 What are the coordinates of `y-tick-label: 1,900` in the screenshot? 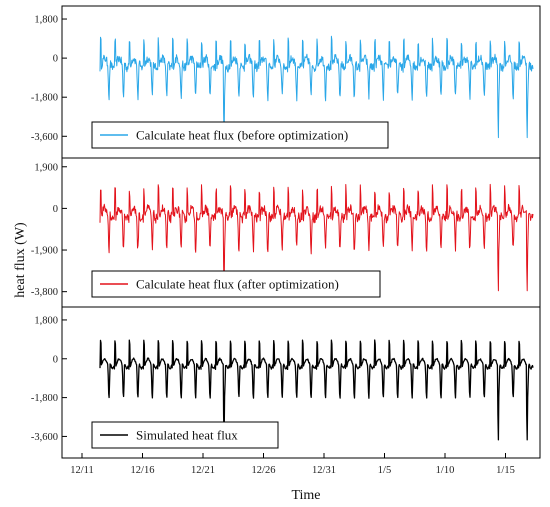 It's located at (46, 167).